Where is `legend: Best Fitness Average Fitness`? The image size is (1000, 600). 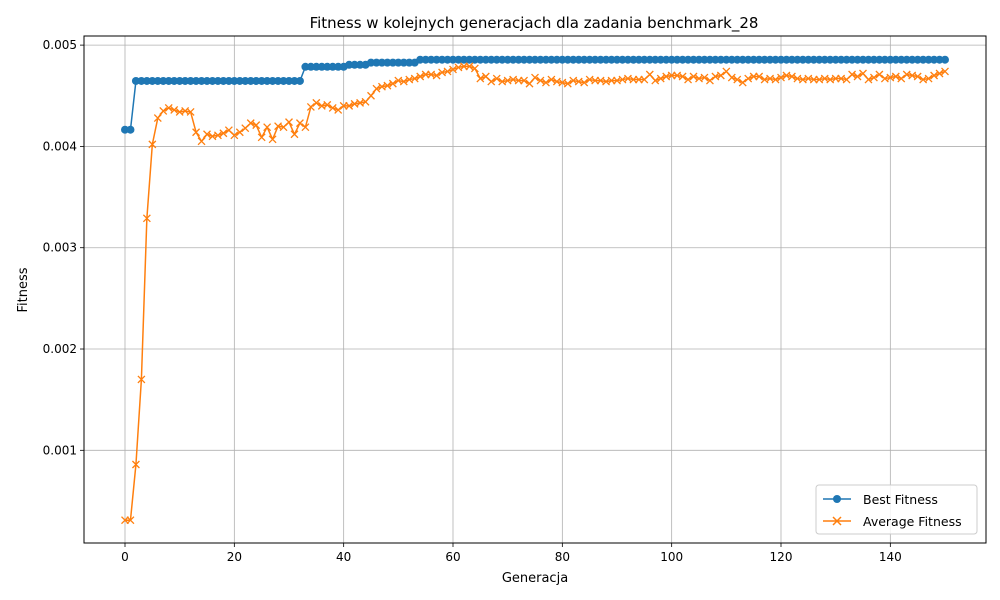 legend: Best Fitness Average Fitness is located at coordinates (896, 509).